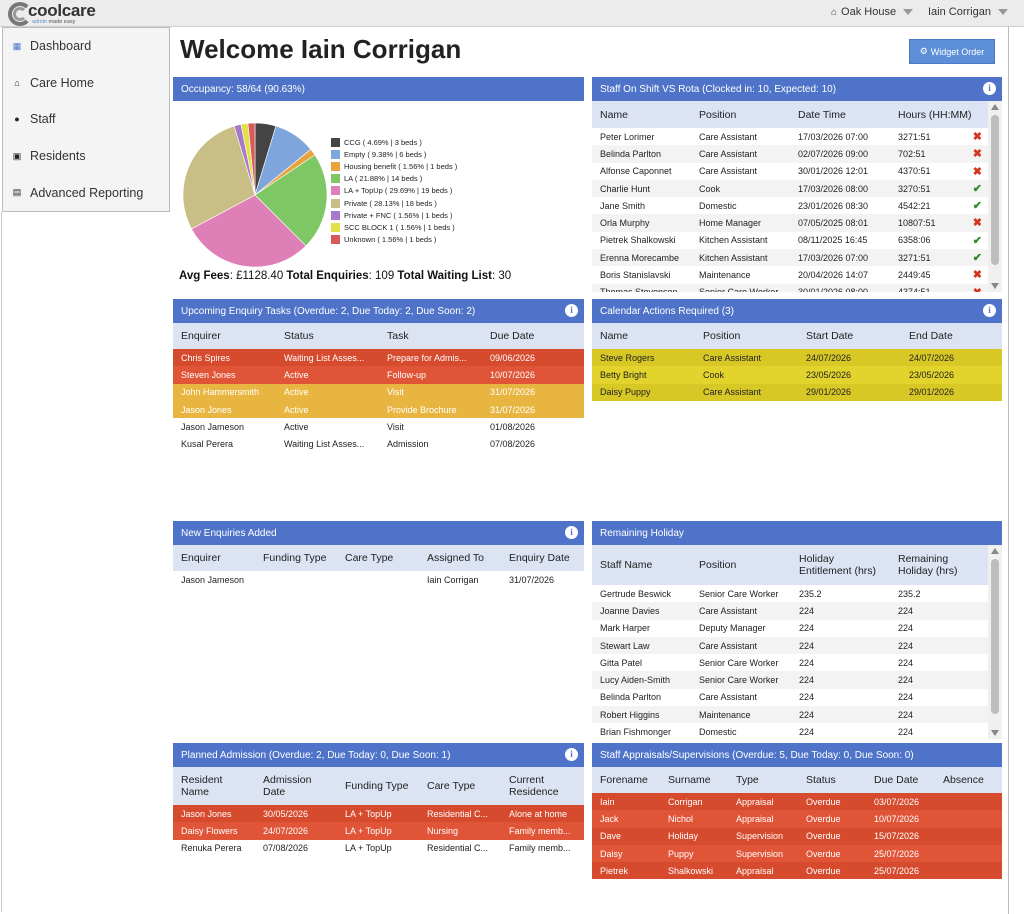 The width and height of the screenshot is (1024, 914). What do you see at coordinates (214, 786) in the screenshot?
I see `column-header: Resident Name` at bounding box center [214, 786].